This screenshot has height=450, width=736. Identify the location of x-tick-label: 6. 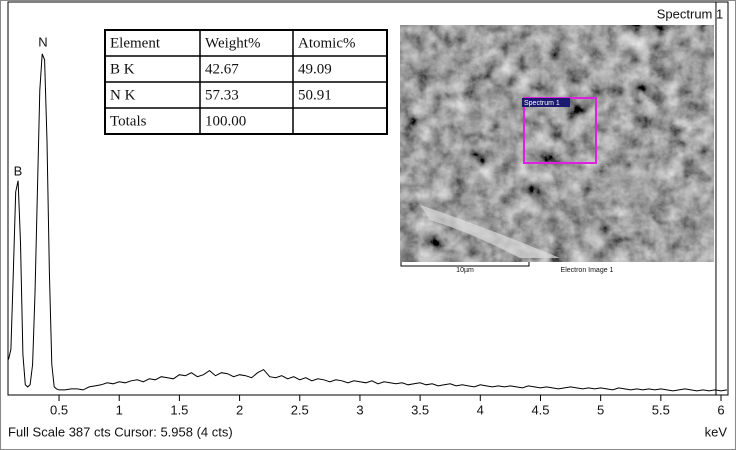
(720, 409).